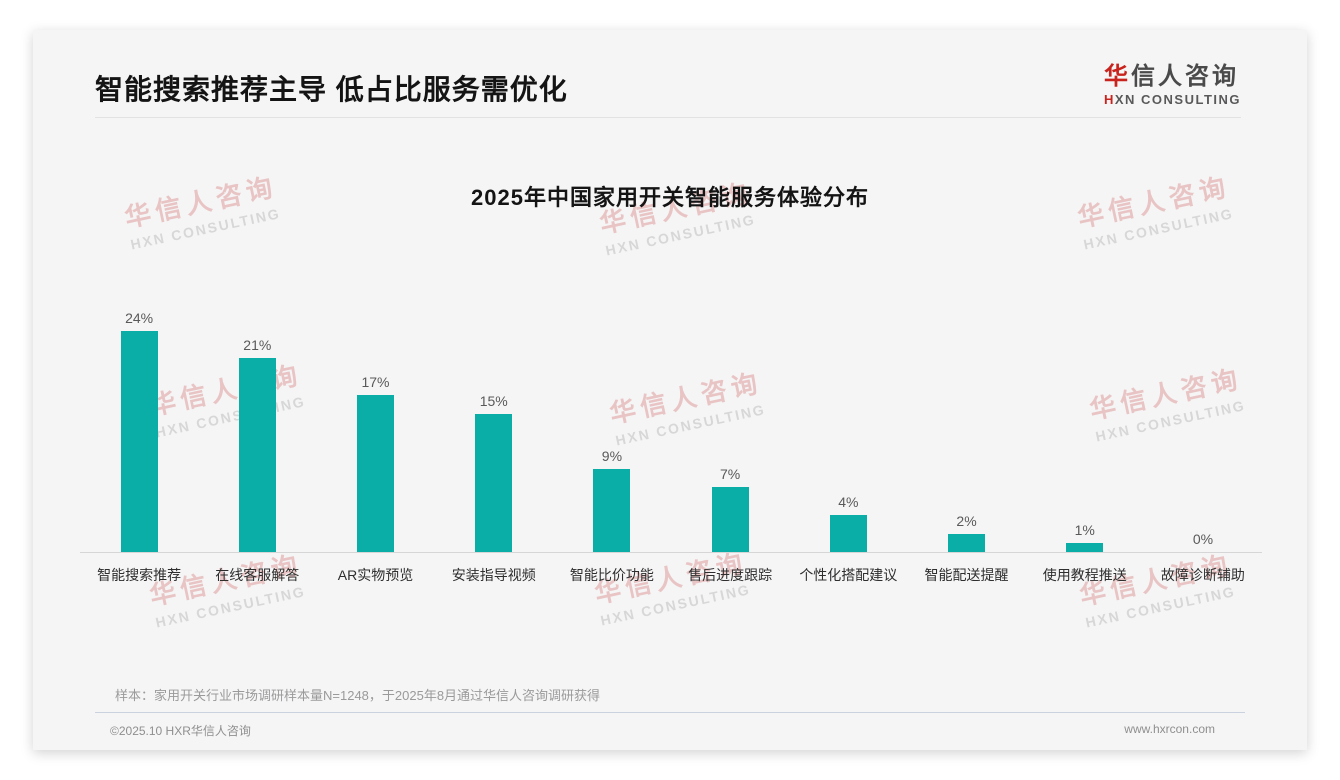 This screenshot has height=780, width=1340. I want to click on bar-column: 17%, so click(375, 463).